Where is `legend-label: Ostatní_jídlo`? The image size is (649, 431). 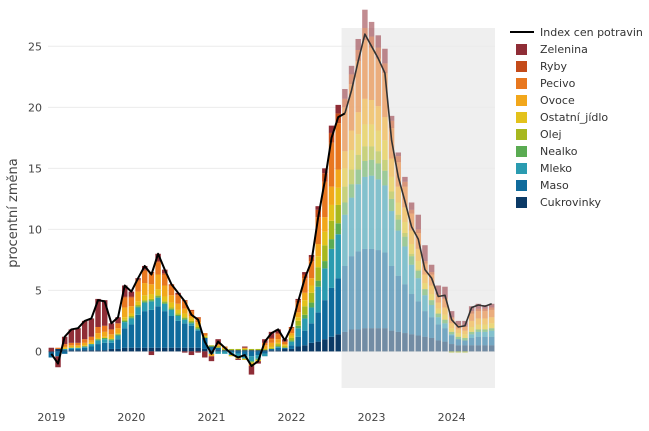
legend-label: Ostatní_jídlo is located at coordinates (574, 117).